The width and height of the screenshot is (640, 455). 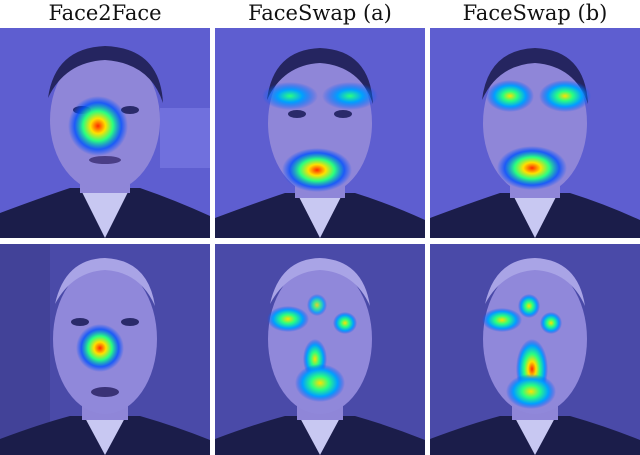 I want to click on col-title-faceswap-b: FaceSwap (b), so click(x=535, y=13).